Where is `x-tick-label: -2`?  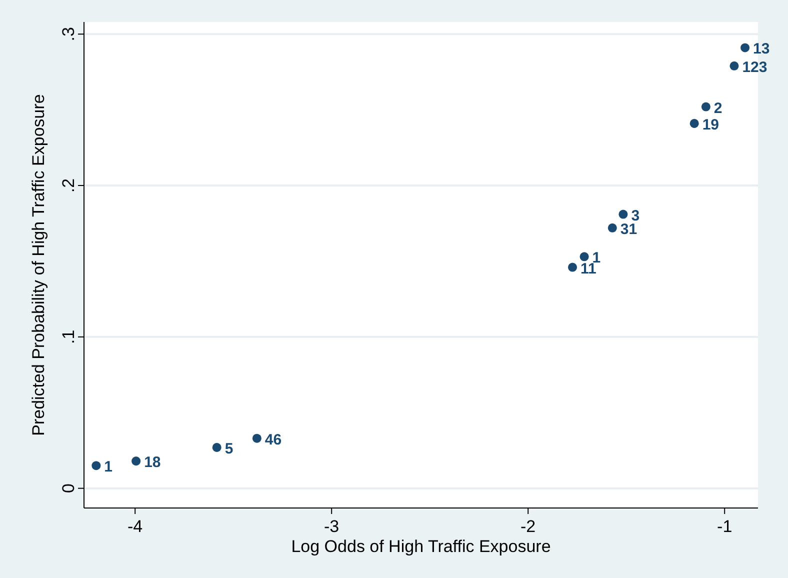
x-tick-label: -2 is located at coordinates (528, 526).